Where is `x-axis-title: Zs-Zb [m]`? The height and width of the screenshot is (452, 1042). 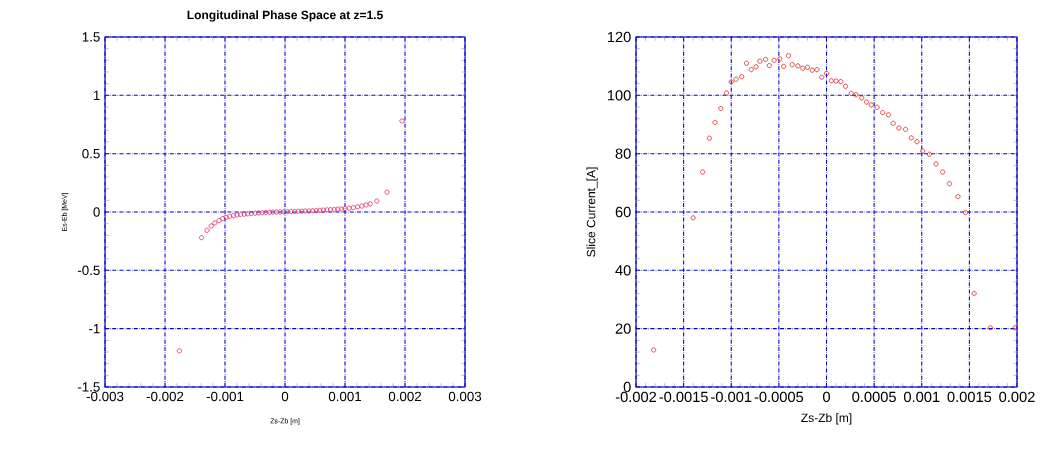 x-axis-title: Zs-Zb [m] is located at coordinates (826, 419).